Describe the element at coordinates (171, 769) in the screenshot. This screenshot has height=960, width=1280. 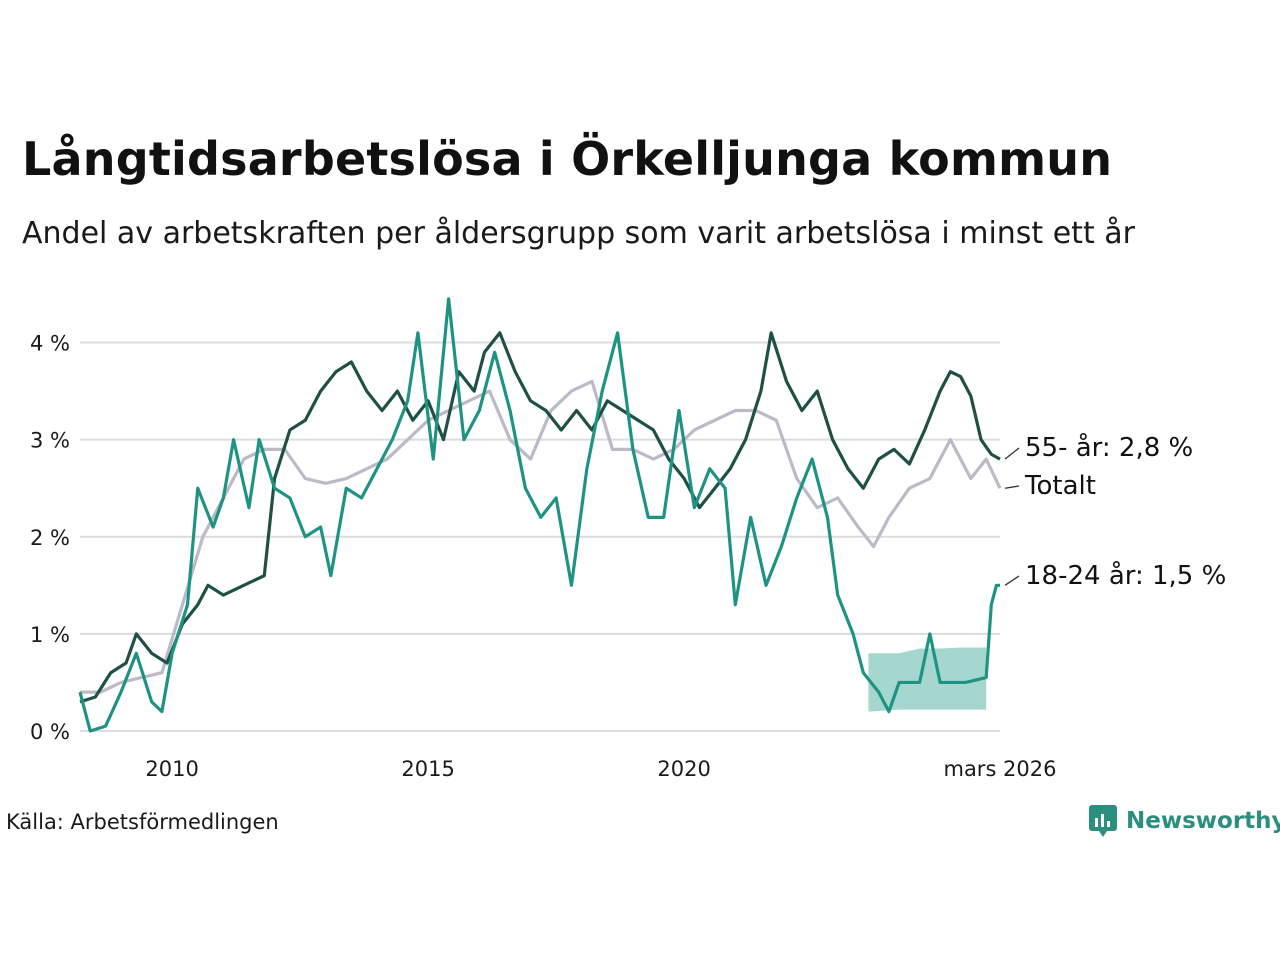
I see `x-tick-label: 2010` at that location.